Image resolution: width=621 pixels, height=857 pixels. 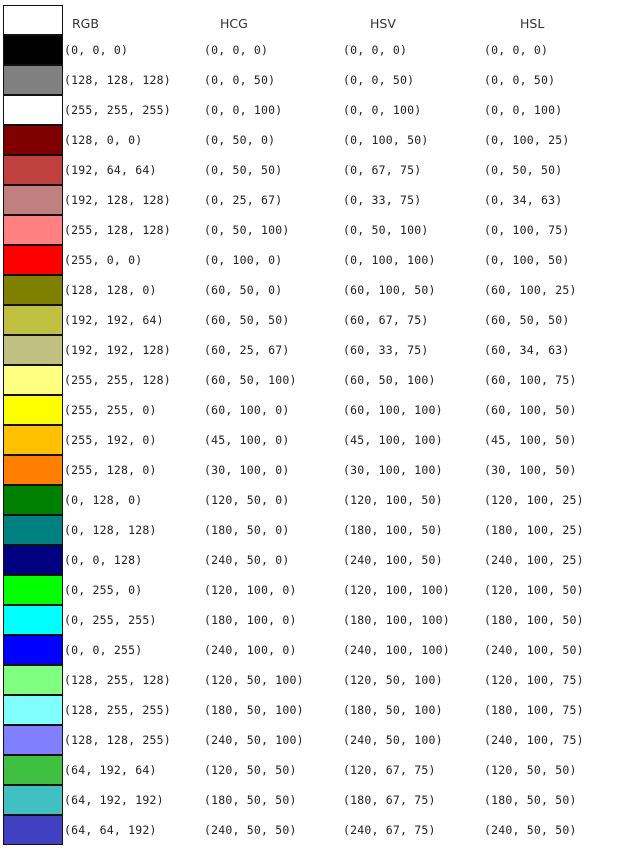 What do you see at coordinates (534, 650) in the screenshot?
I see `hsl-value: (240, 100, 50)` at bounding box center [534, 650].